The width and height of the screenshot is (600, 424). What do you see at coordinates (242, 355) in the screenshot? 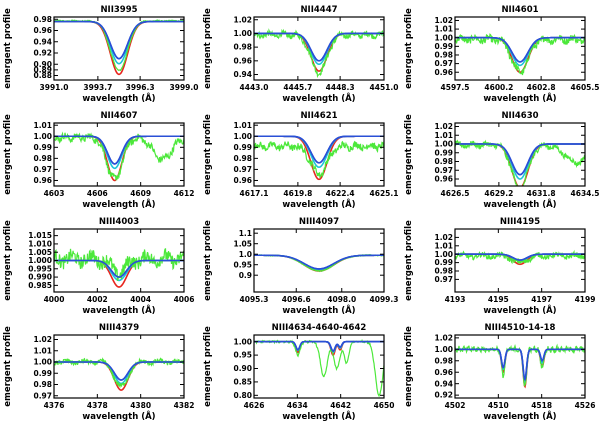
I see `y-tick-label: 0.95` at bounding box center [242, 355].